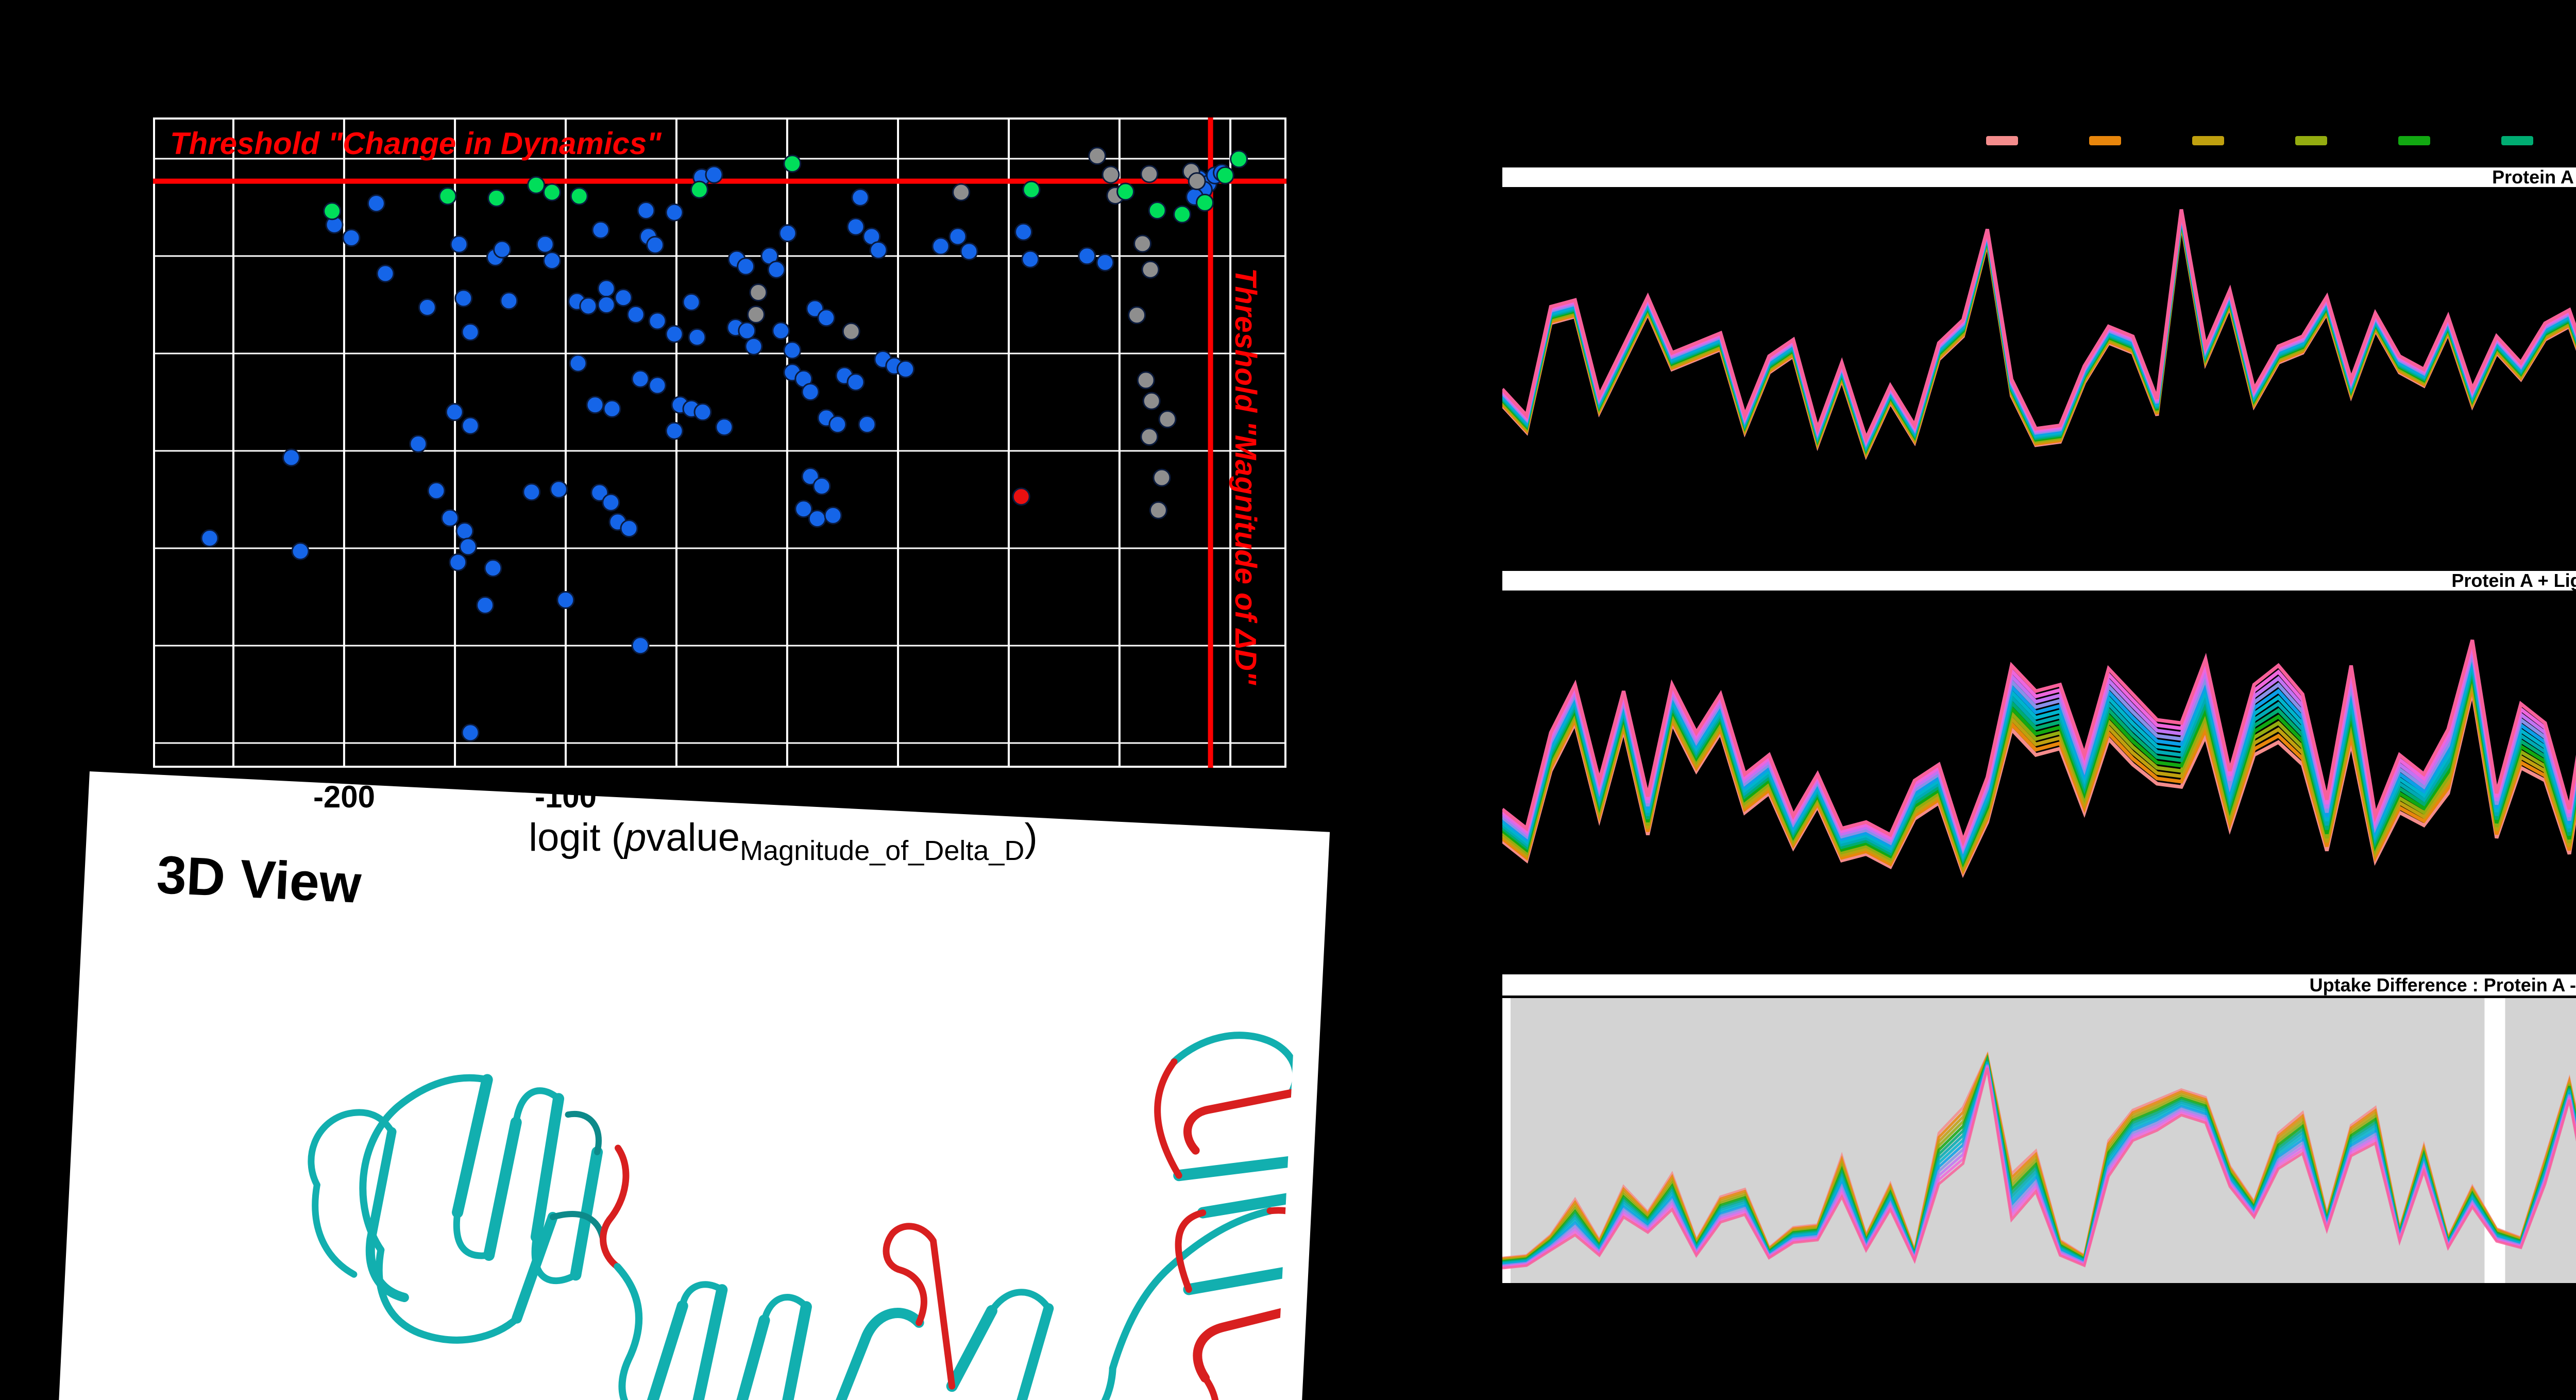 This screenshot has width=2576, height=1400. I want to click on volcano-x-tick--200: -200, so click(344, 797).